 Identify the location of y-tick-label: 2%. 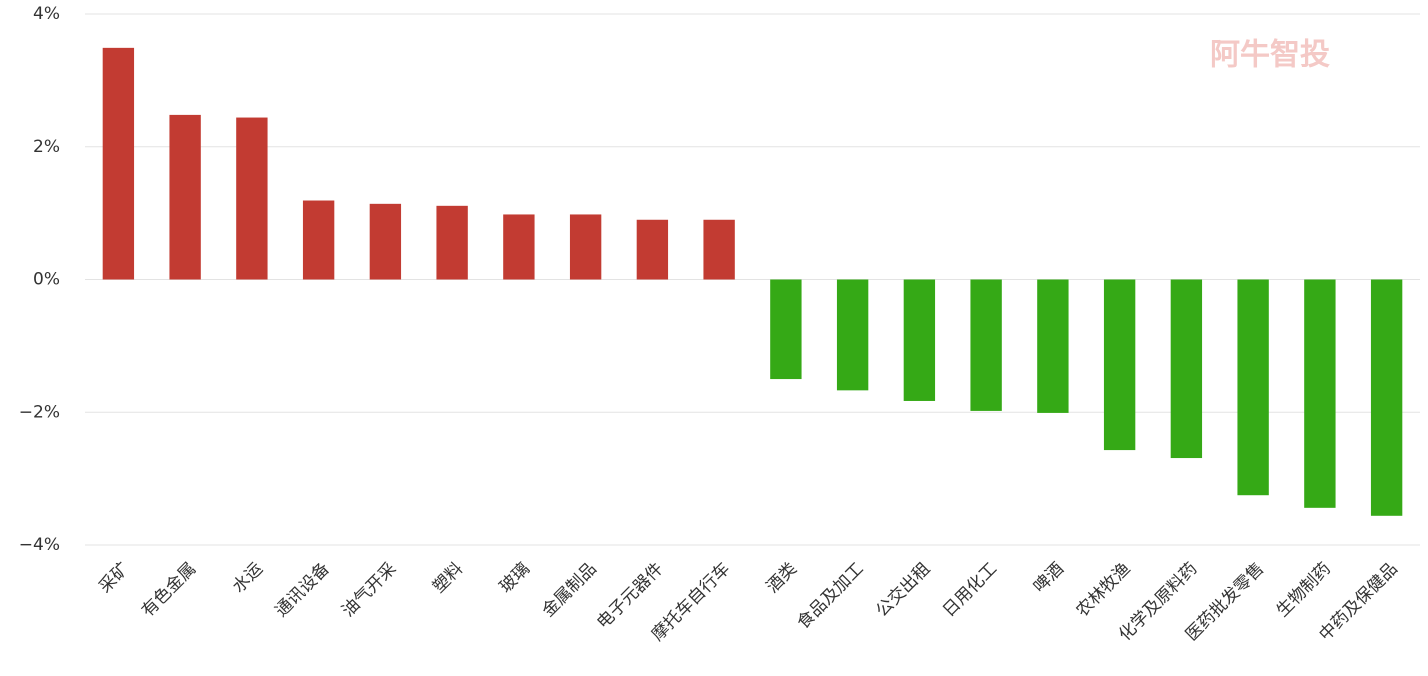
(46, 147).